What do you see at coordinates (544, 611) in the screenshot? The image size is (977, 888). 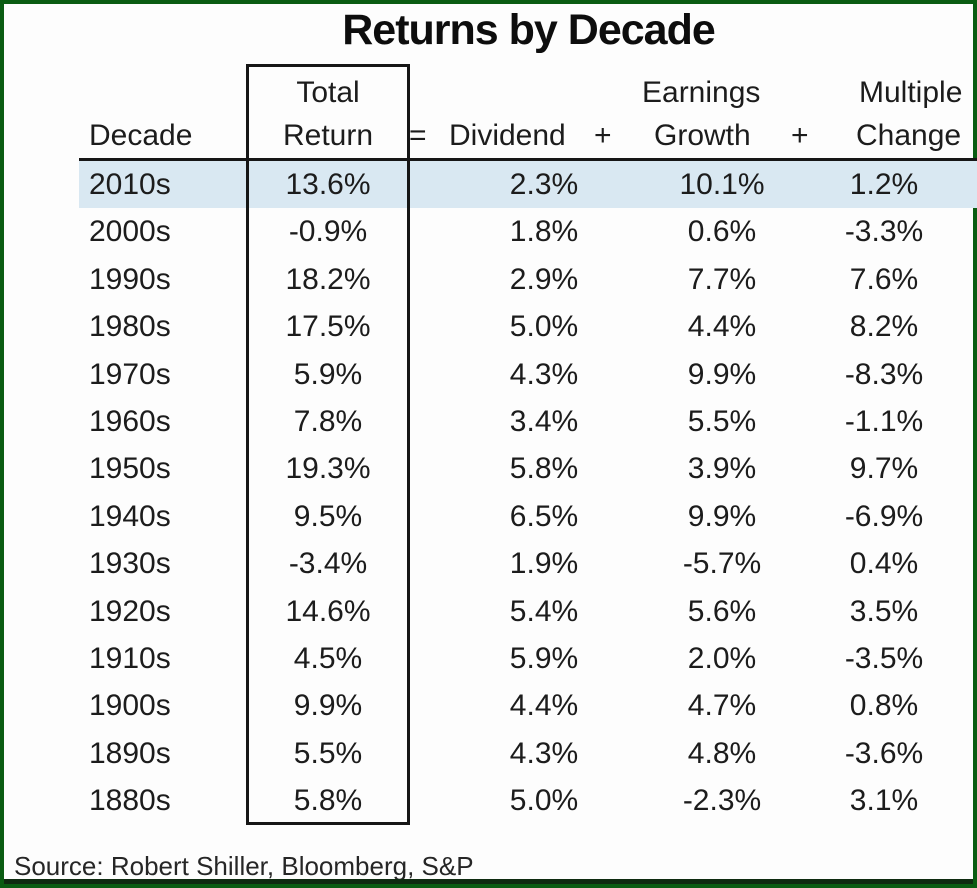 I see `dividend-cell: 5.4%` at bounding box center [544, 611].